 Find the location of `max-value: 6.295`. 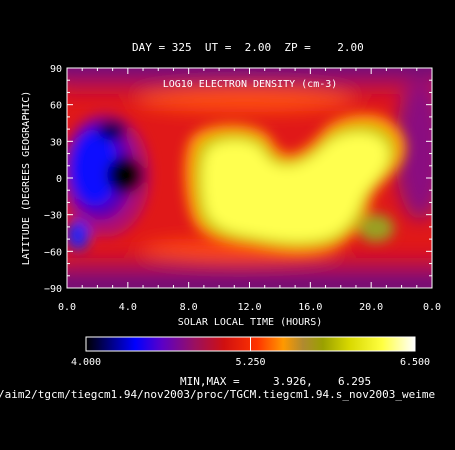

max-value: 6.295 is located at coordinates (355, 381).